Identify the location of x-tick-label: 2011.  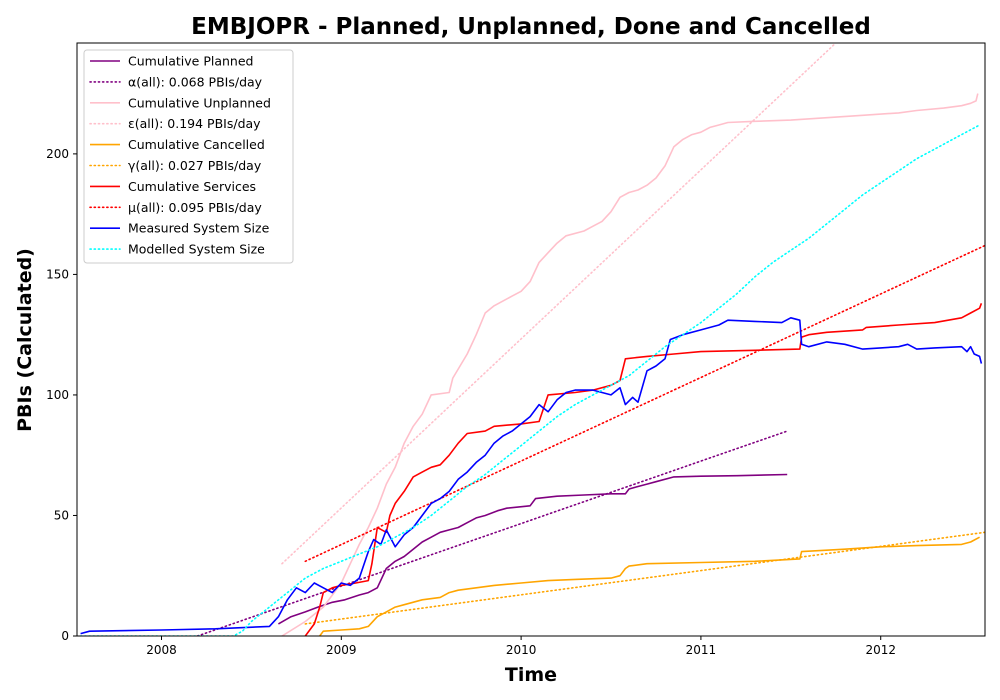
(701, 650).